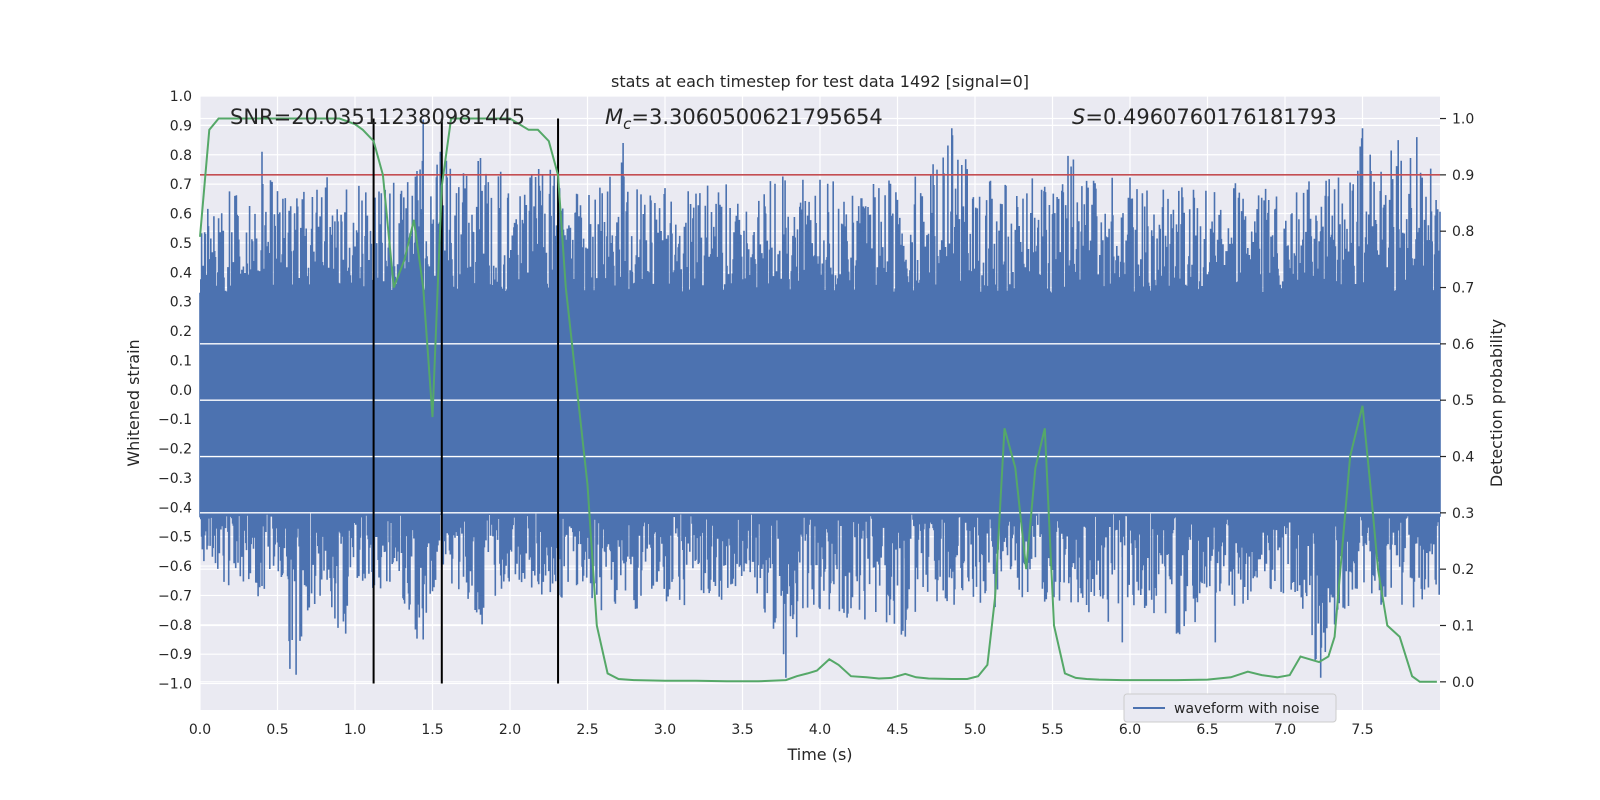  Describe the element at coordinates (175, 538) in the screenshot. I see `y-tick-label: −0.5` at that location.